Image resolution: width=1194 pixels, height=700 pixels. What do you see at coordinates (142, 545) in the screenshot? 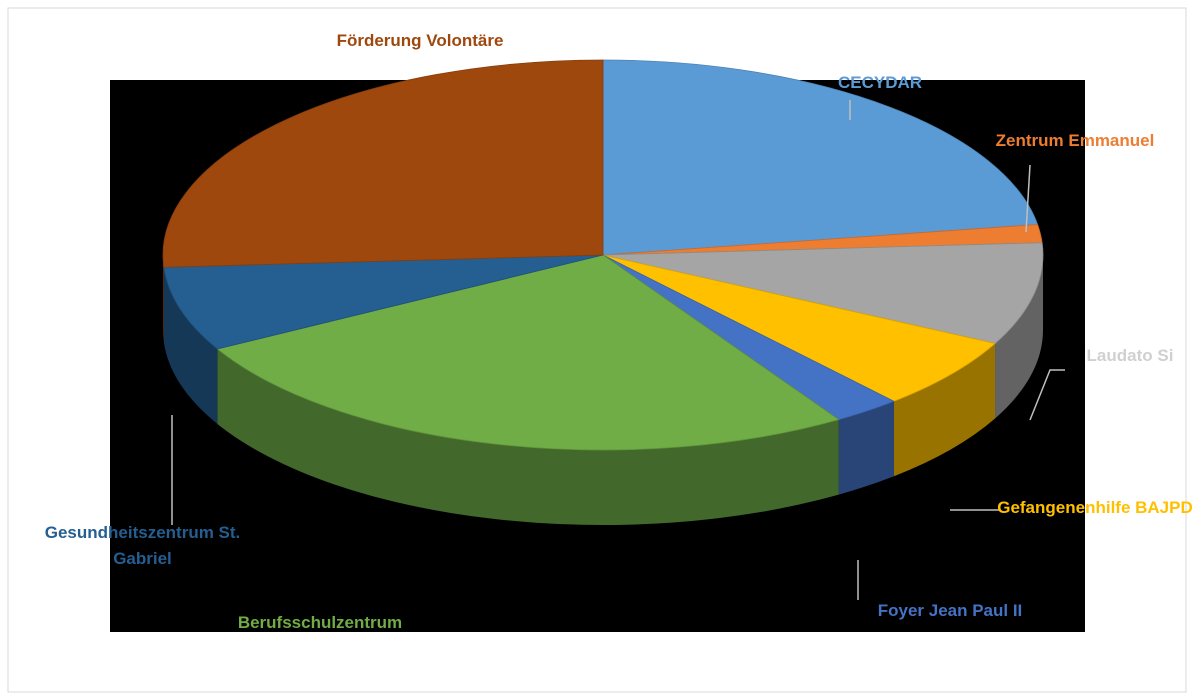
I see `data-label: Gesundheitszentrum St. Gabriel` at bounding box center [142, 545].